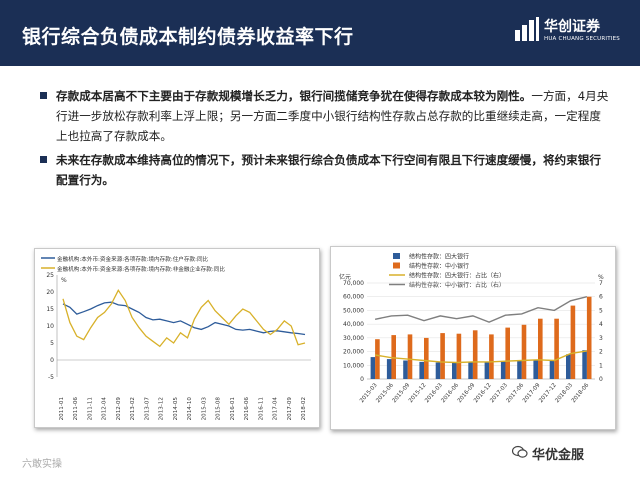 Image resolution: width=640 pixels, height=480 pixels. Describe the element at coordinates (50, 309) in the screenshot. I see `y-tick-label: 15` at that location.